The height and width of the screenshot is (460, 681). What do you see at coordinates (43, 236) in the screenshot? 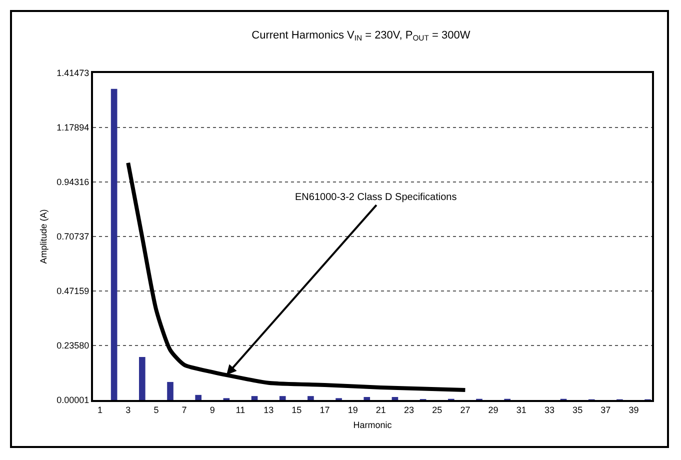
I see `y-axis-title: Amplitude (A)` at bounding box center [43, 236].